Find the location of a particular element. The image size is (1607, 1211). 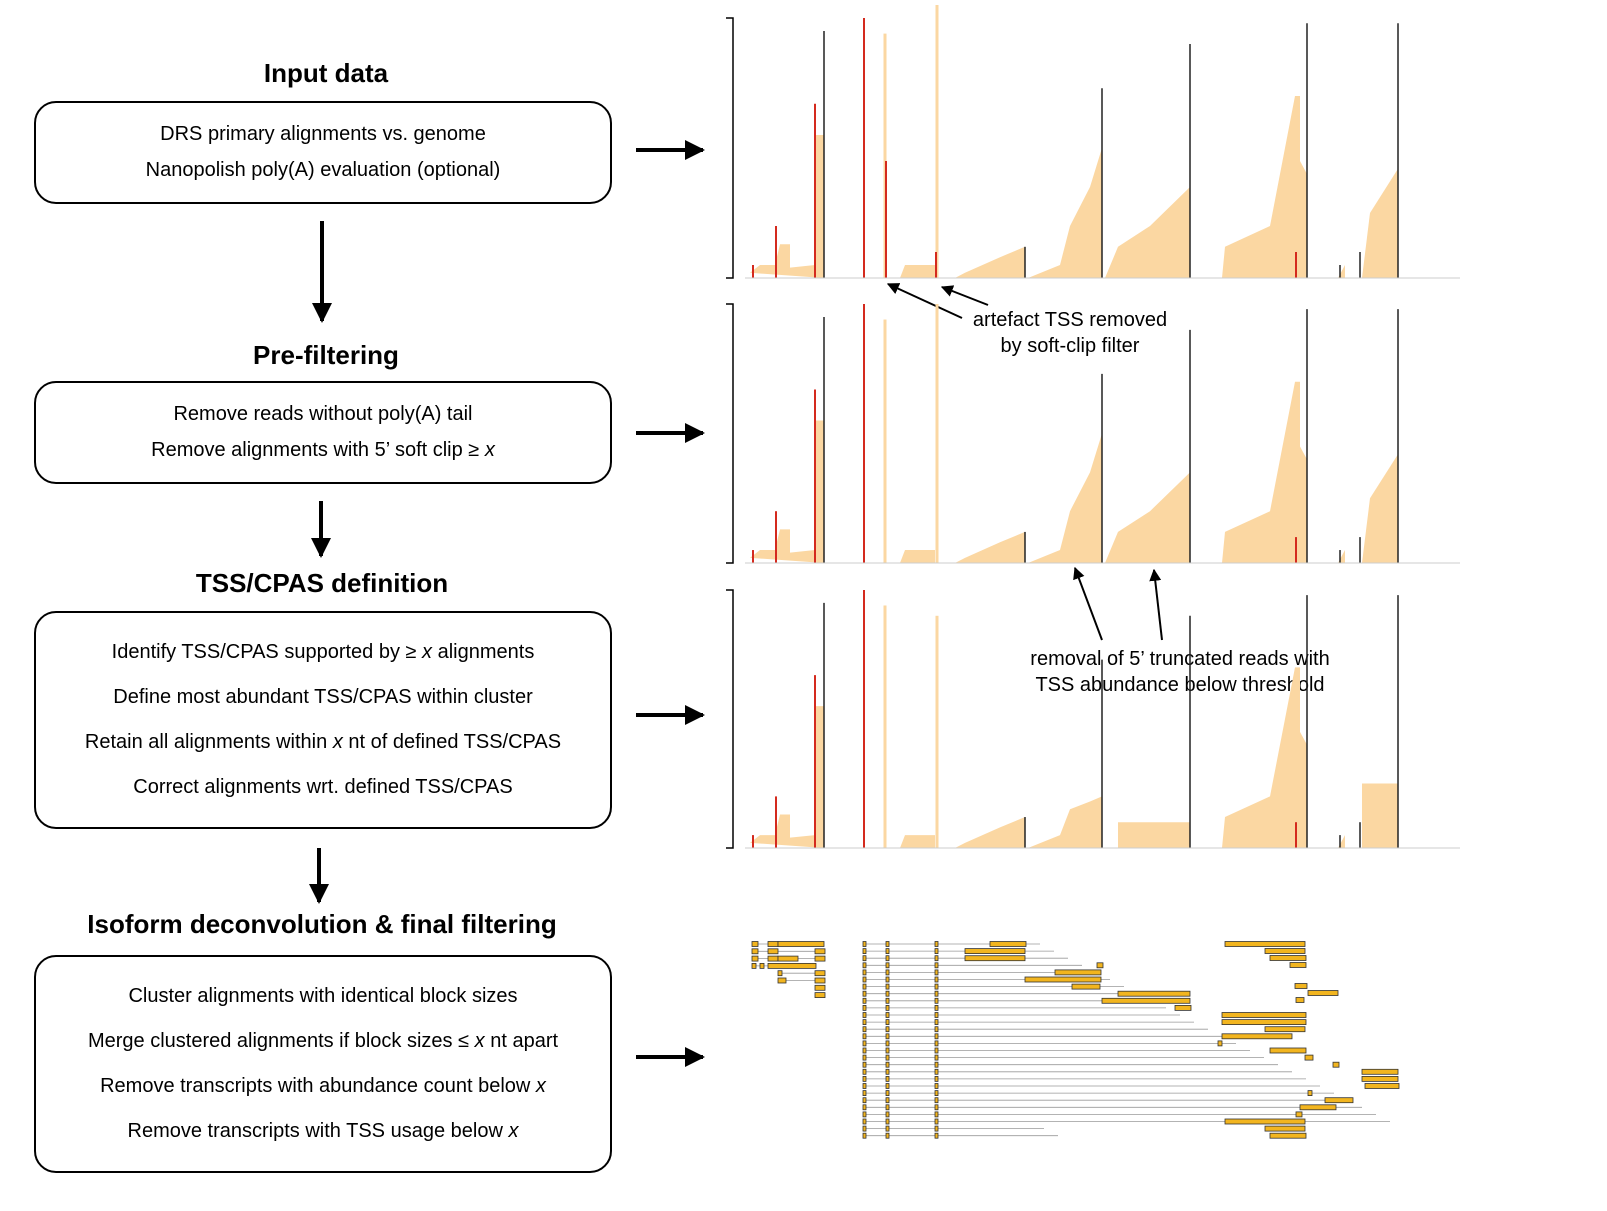

step-line: Remove reads without poly(A) tail is located at coordinates (323, 413).